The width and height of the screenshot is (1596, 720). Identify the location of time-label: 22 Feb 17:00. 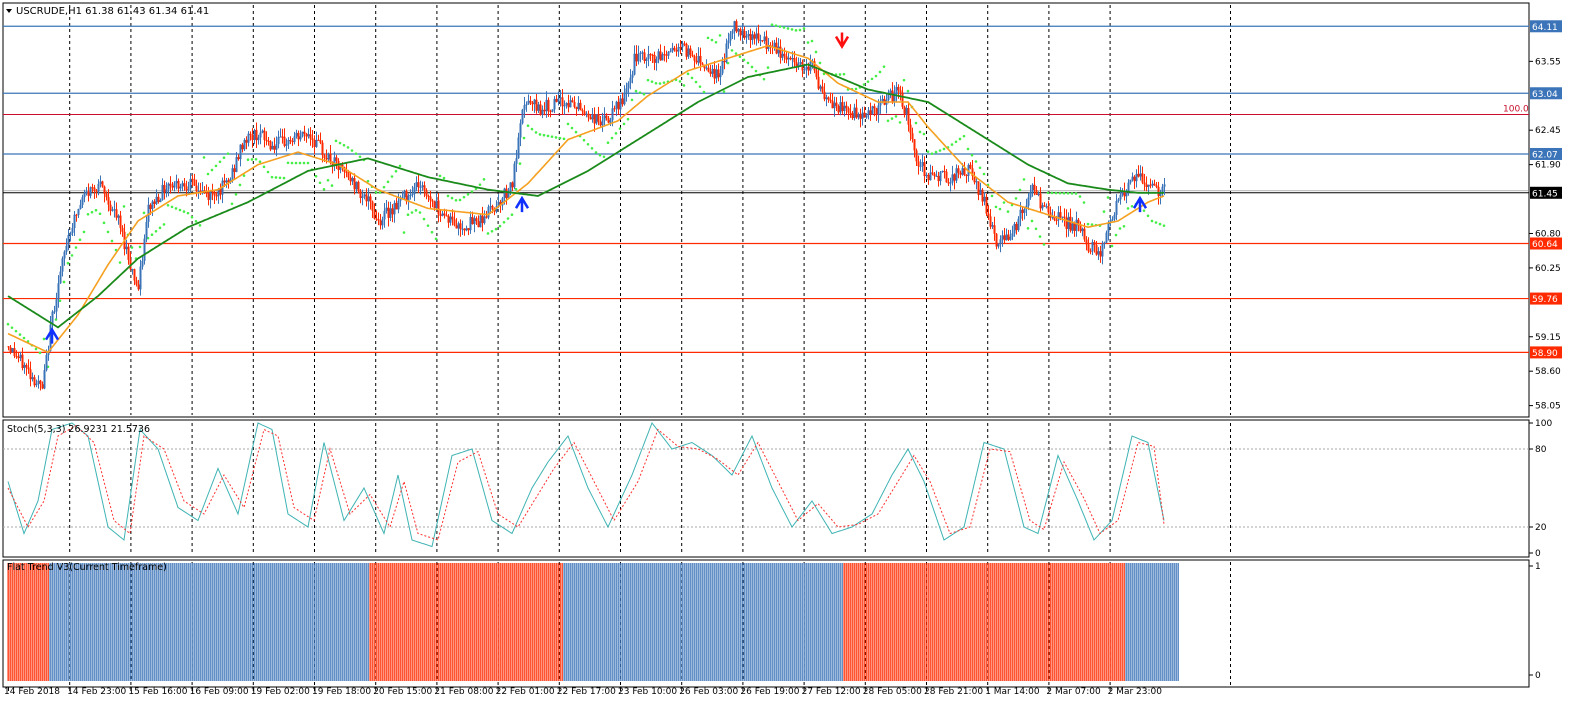
(586, 692).